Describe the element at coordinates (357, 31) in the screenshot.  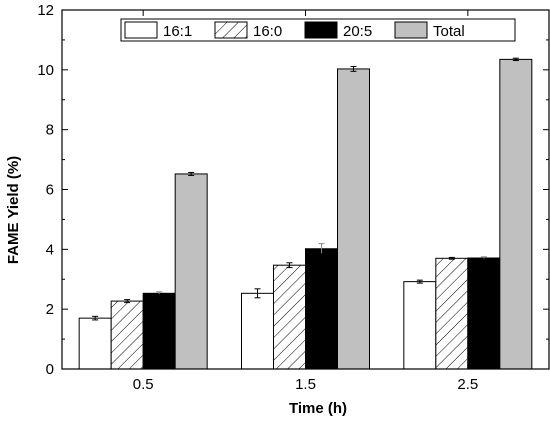
I see `legend-label: 20:5` at that location.